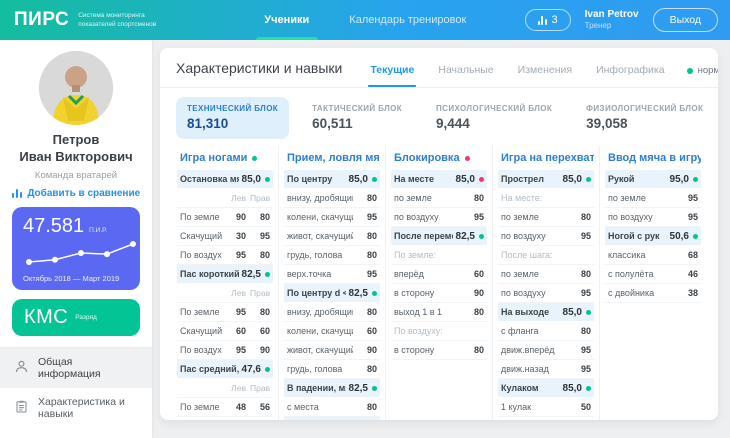 Image resolution: width=730 pixels, height=438 pixels. I want to click on skill-column-title-text: Блокировка, so click(427, 158).